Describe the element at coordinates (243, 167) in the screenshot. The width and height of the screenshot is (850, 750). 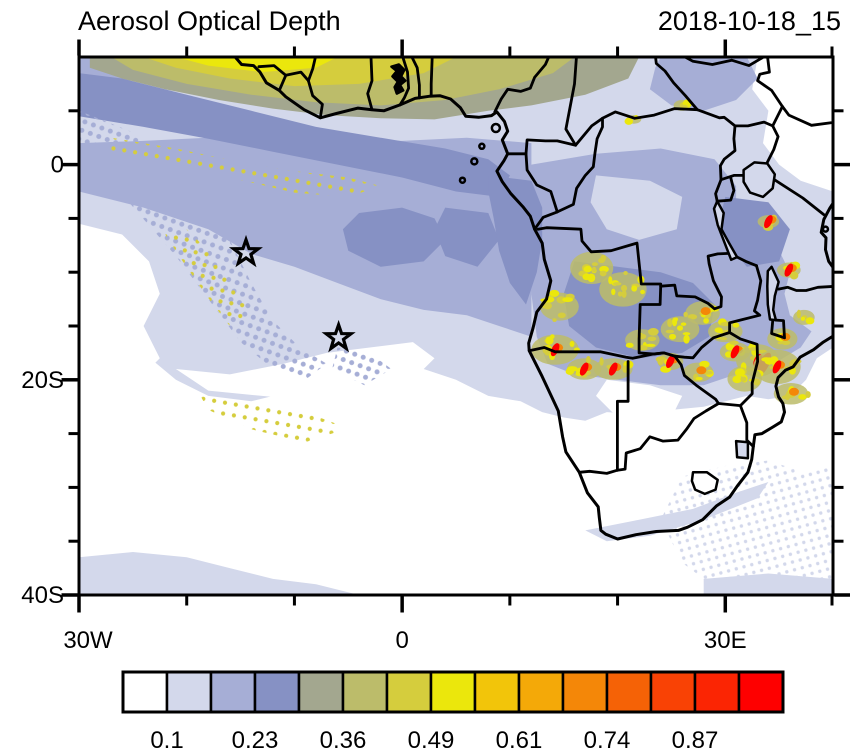
I see `yellow-speck-arc-equator` at that location.